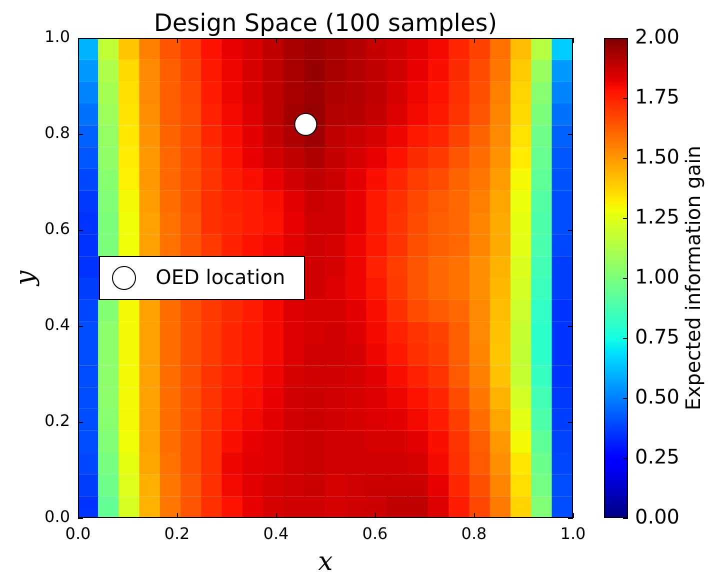  What do you see at coordinates (375, 533) in the screenshot?
I see `x-tick-label: 0.6` at bounding box center [375, 533].